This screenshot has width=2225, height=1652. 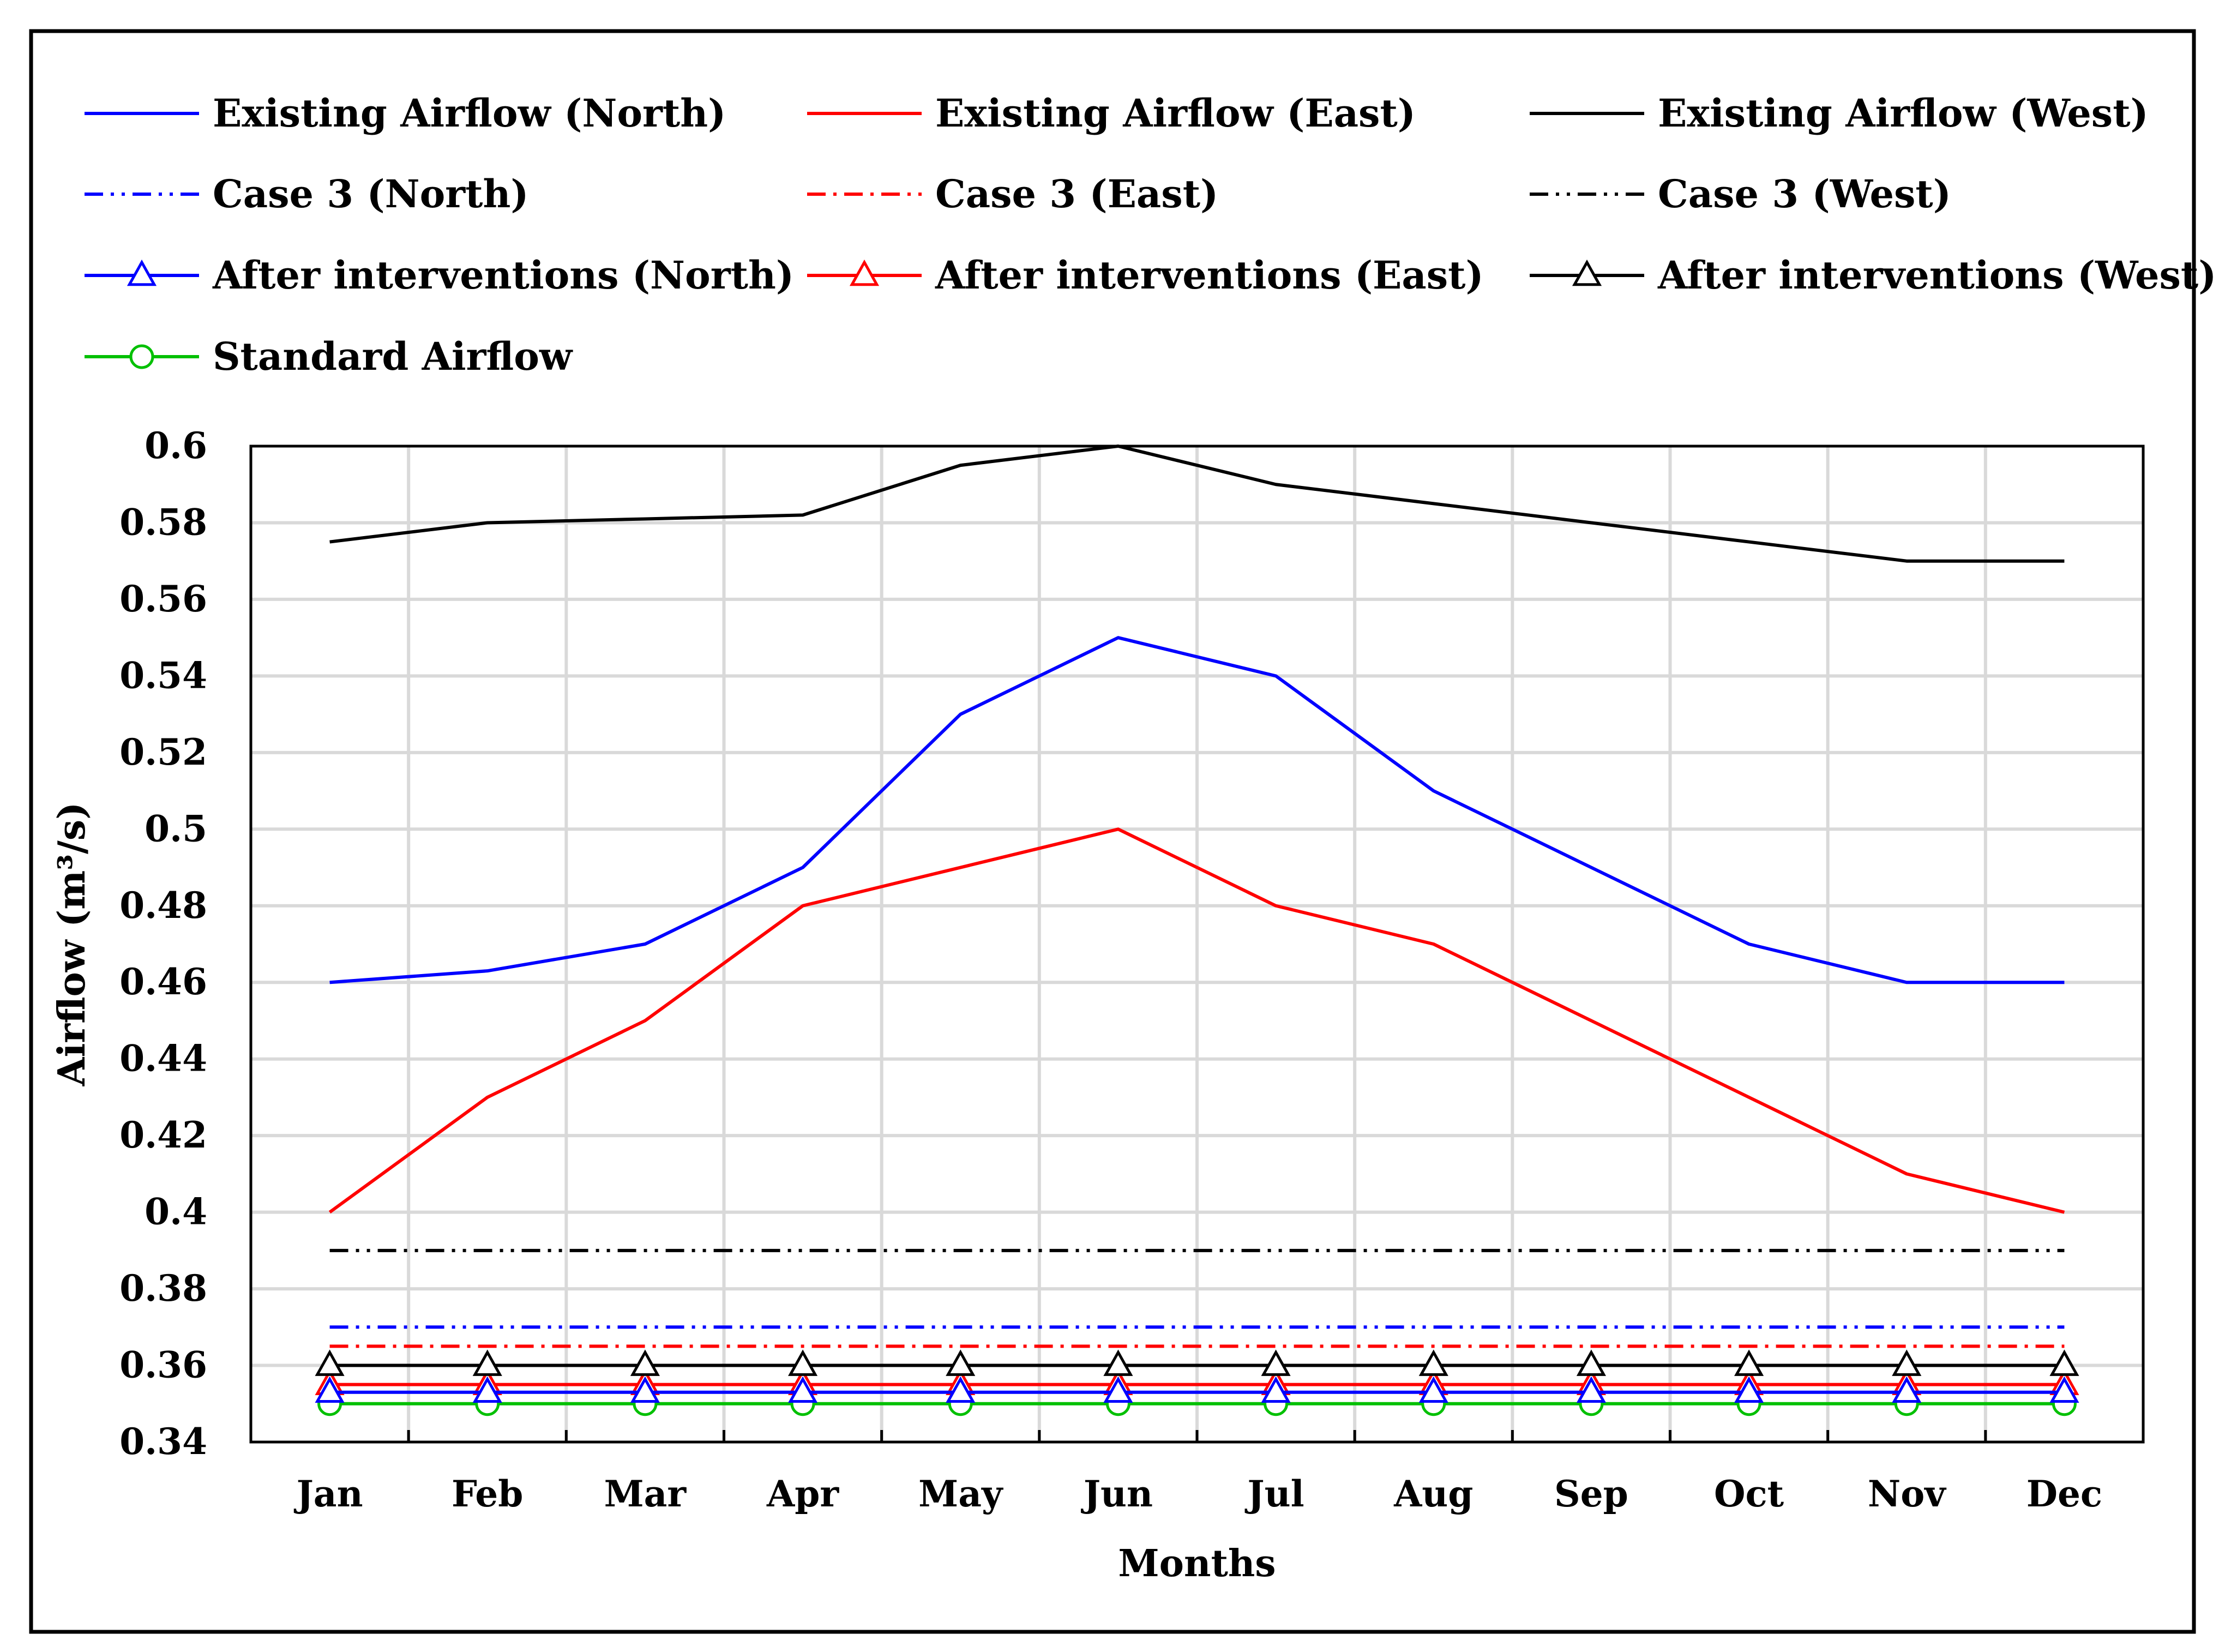 I want to click on legend-item-existing-airflow-north: Existing Airflow (North), so click(x=405, y=113).